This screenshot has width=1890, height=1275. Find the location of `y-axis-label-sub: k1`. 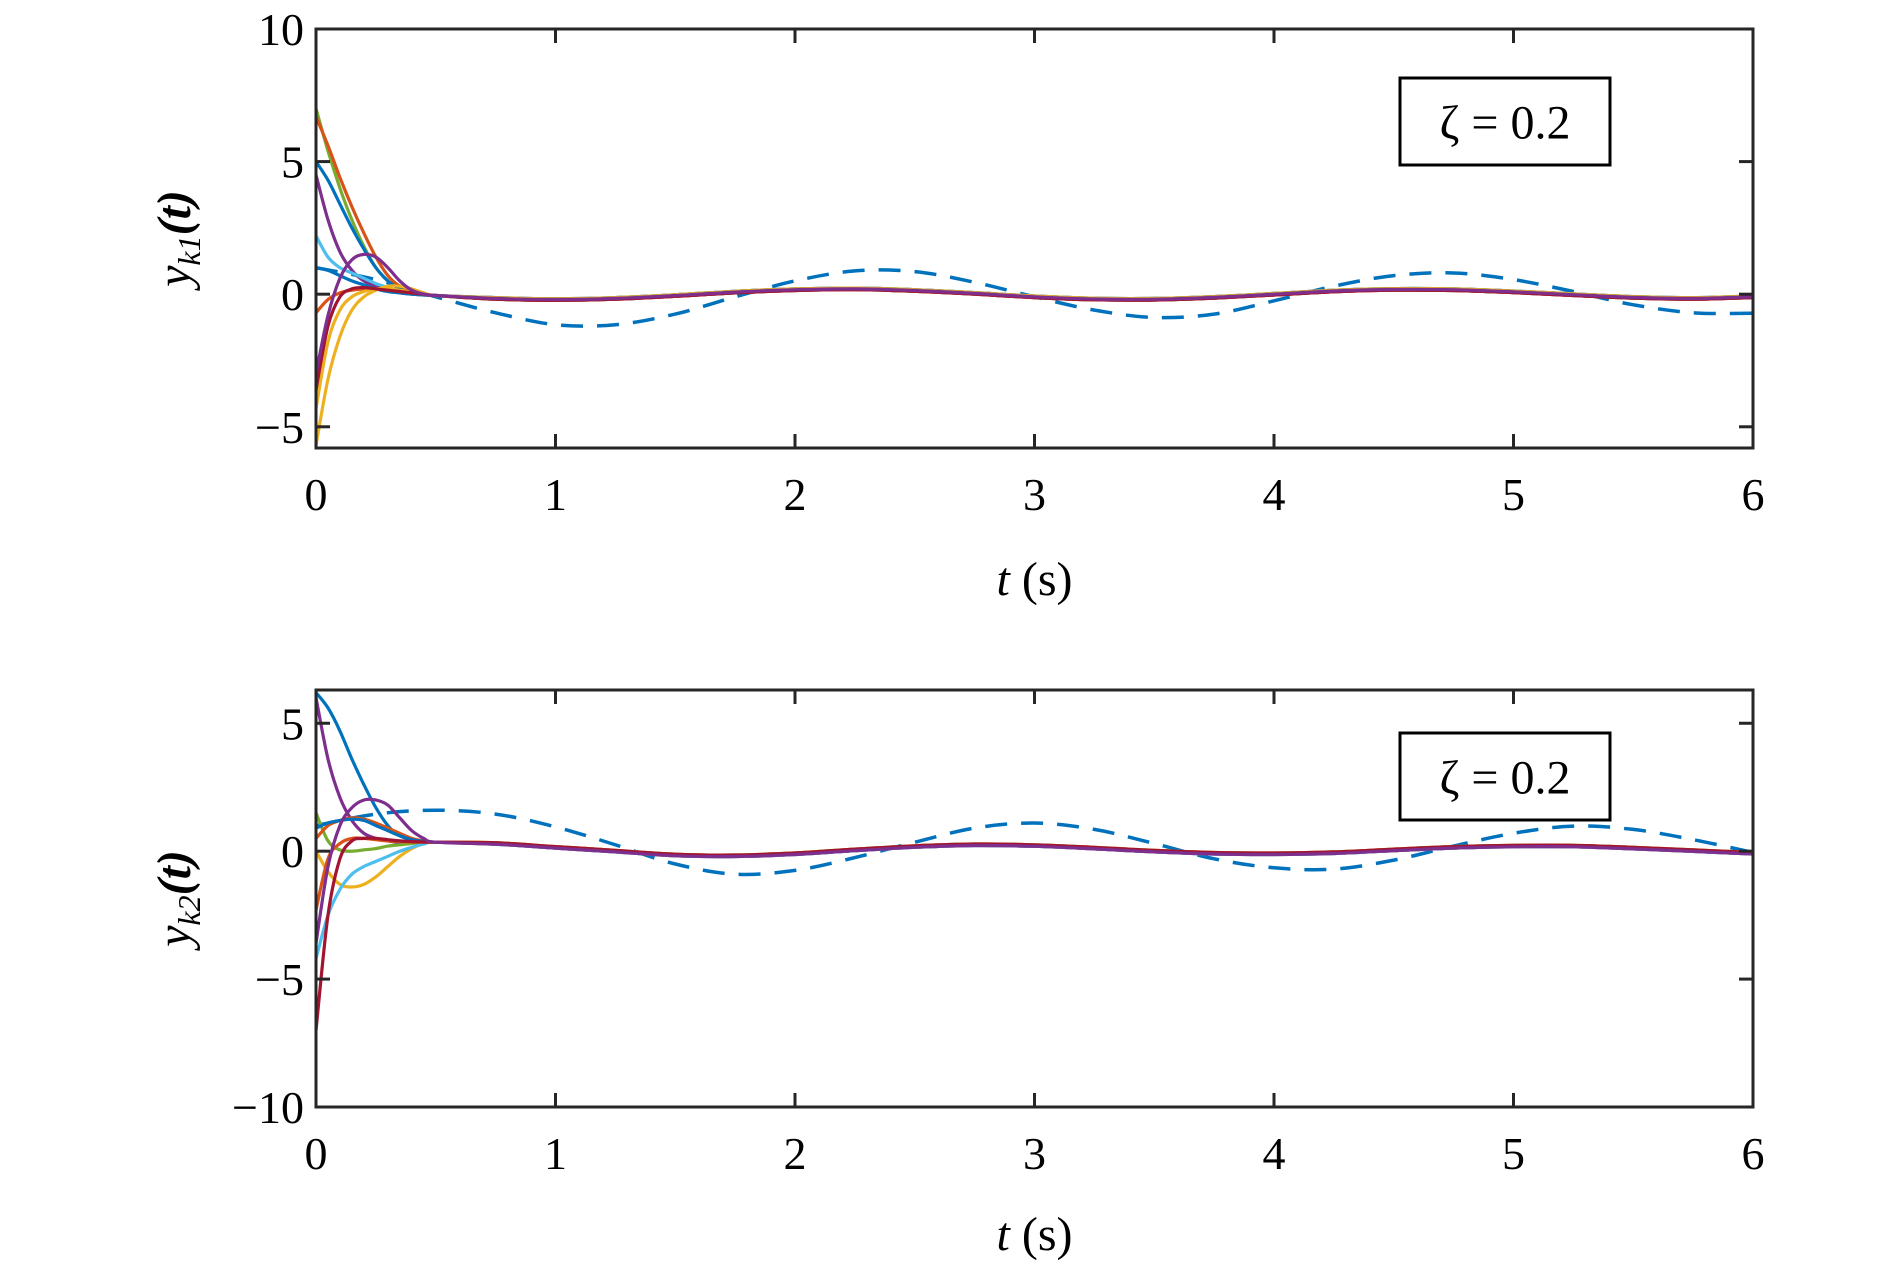

y-axis-label-sub: k1 is located at coordinates (189, 250).